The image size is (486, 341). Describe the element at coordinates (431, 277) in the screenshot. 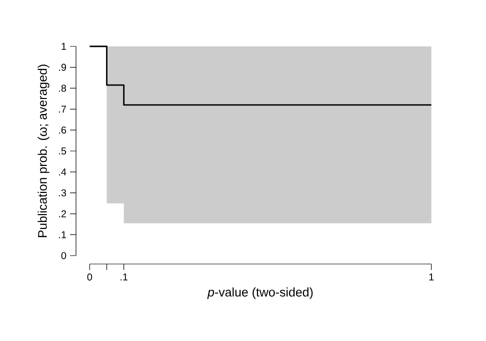

I see `x-tick-label: 1` at that location.